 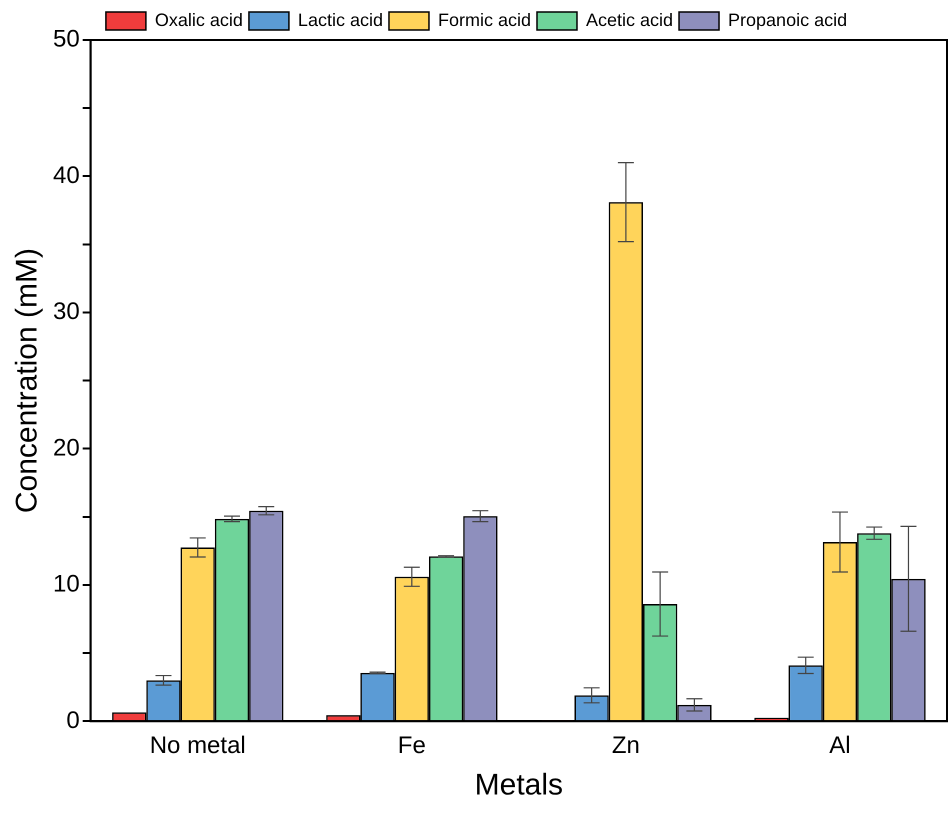 I want to click on y-tick-label: 50, so click(x=66, y=39).